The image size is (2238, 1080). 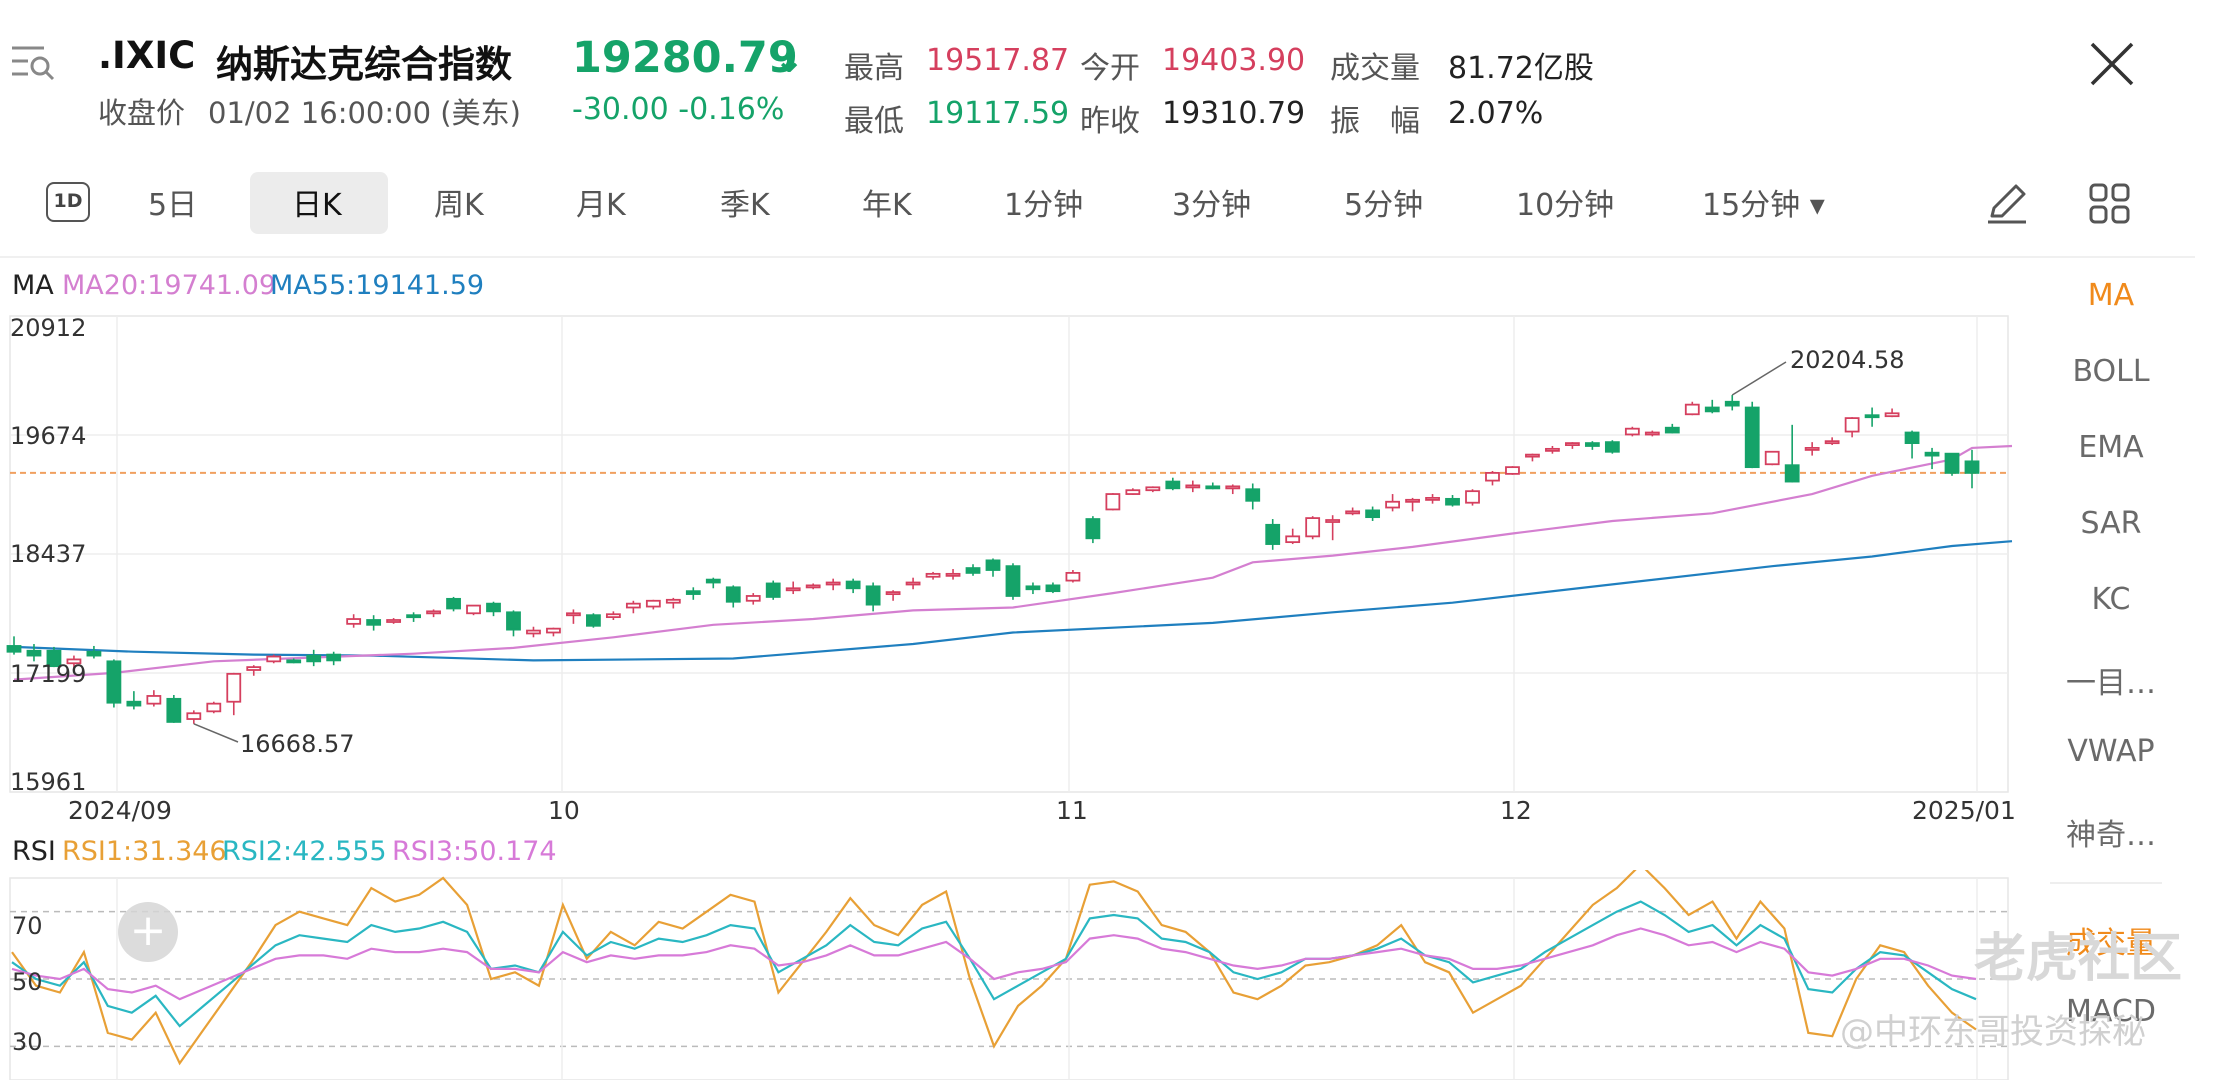 I want to click on indicator-boll: BOLL, so click(x=2111, y=371).